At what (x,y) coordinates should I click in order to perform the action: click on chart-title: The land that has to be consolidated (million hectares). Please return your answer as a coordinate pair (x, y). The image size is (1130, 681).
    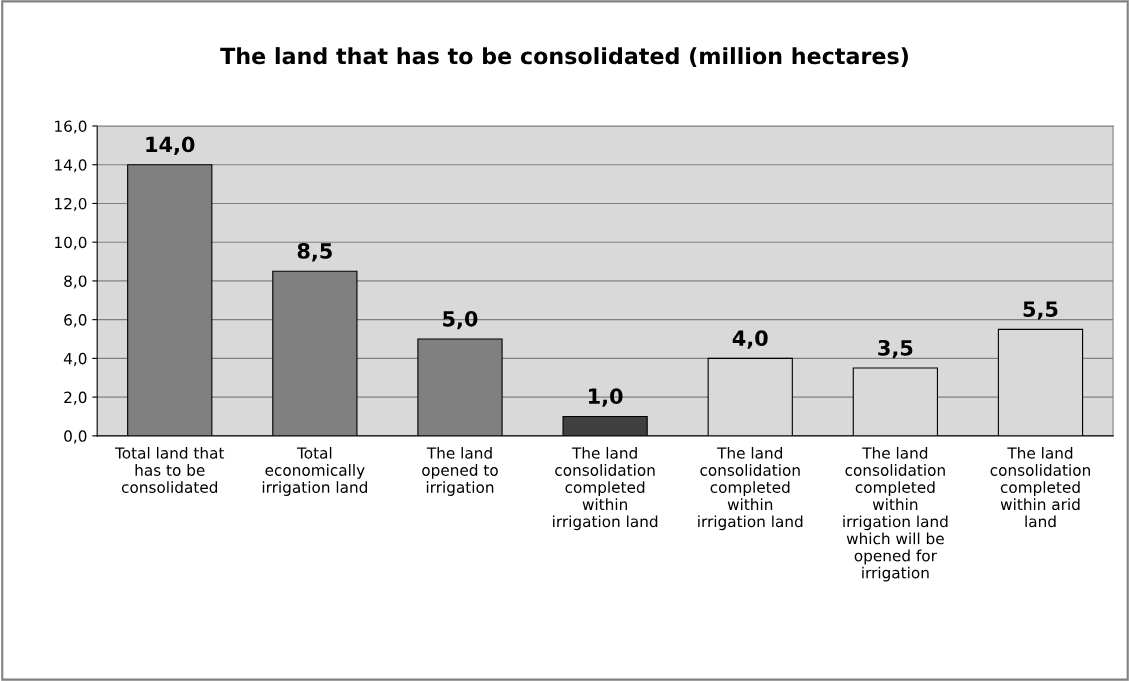
    Looking at the image, I should click on (564, 57).